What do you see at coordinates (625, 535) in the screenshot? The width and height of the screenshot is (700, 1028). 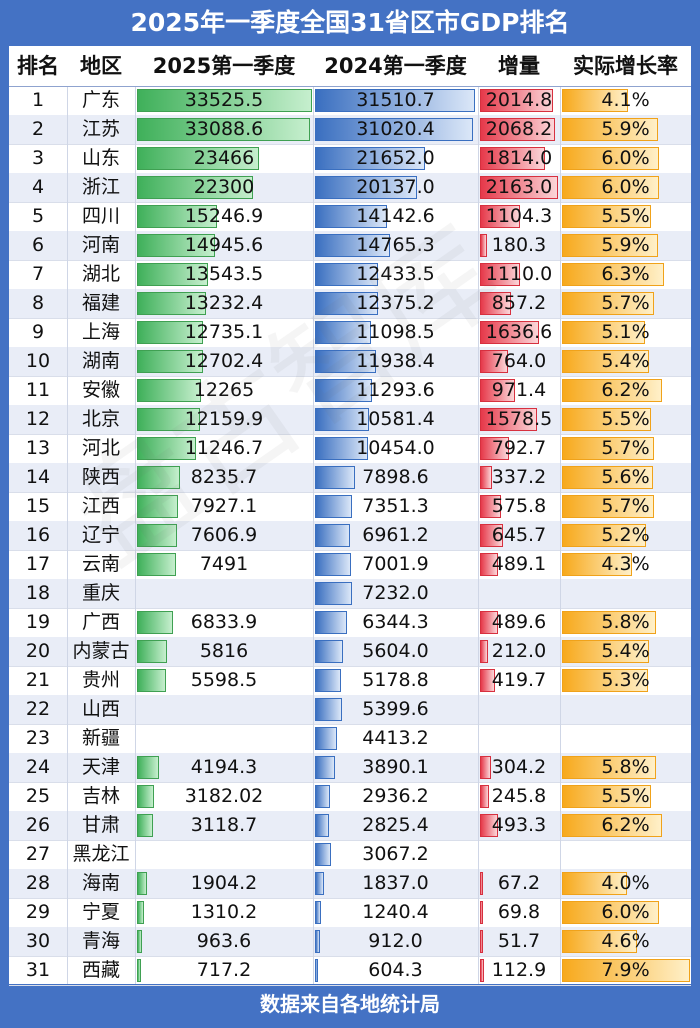 I see `growth-cell: 5.2%` at bounding box center [625, 535].